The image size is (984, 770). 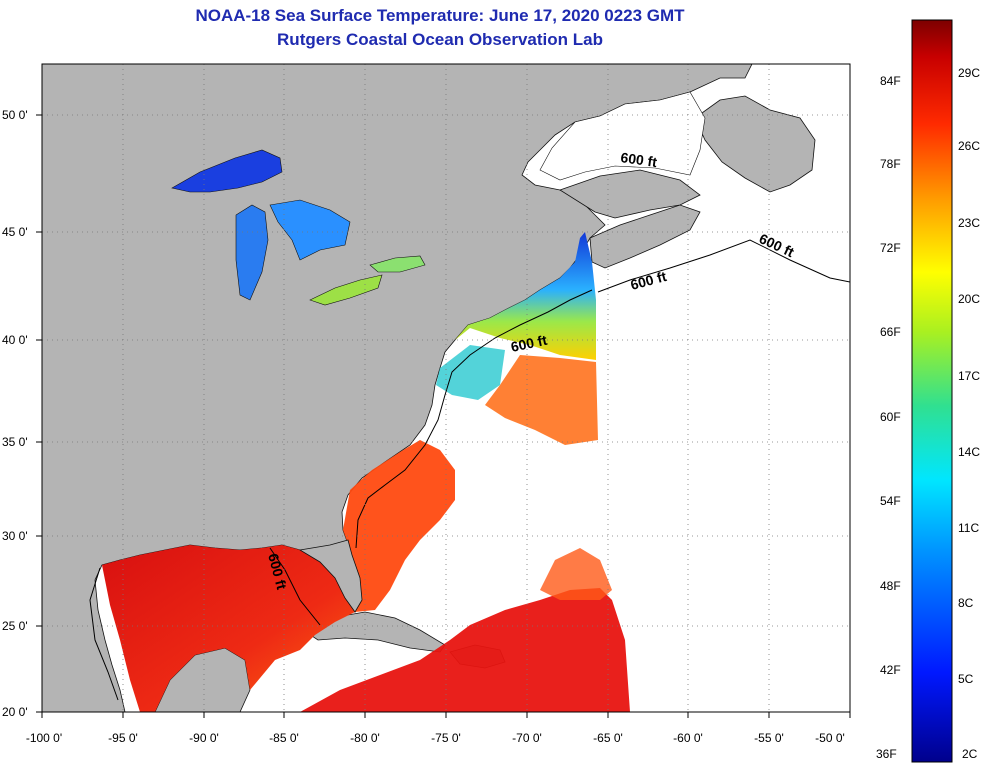 I want to click on lake-erie, so click(x=346, y=290).